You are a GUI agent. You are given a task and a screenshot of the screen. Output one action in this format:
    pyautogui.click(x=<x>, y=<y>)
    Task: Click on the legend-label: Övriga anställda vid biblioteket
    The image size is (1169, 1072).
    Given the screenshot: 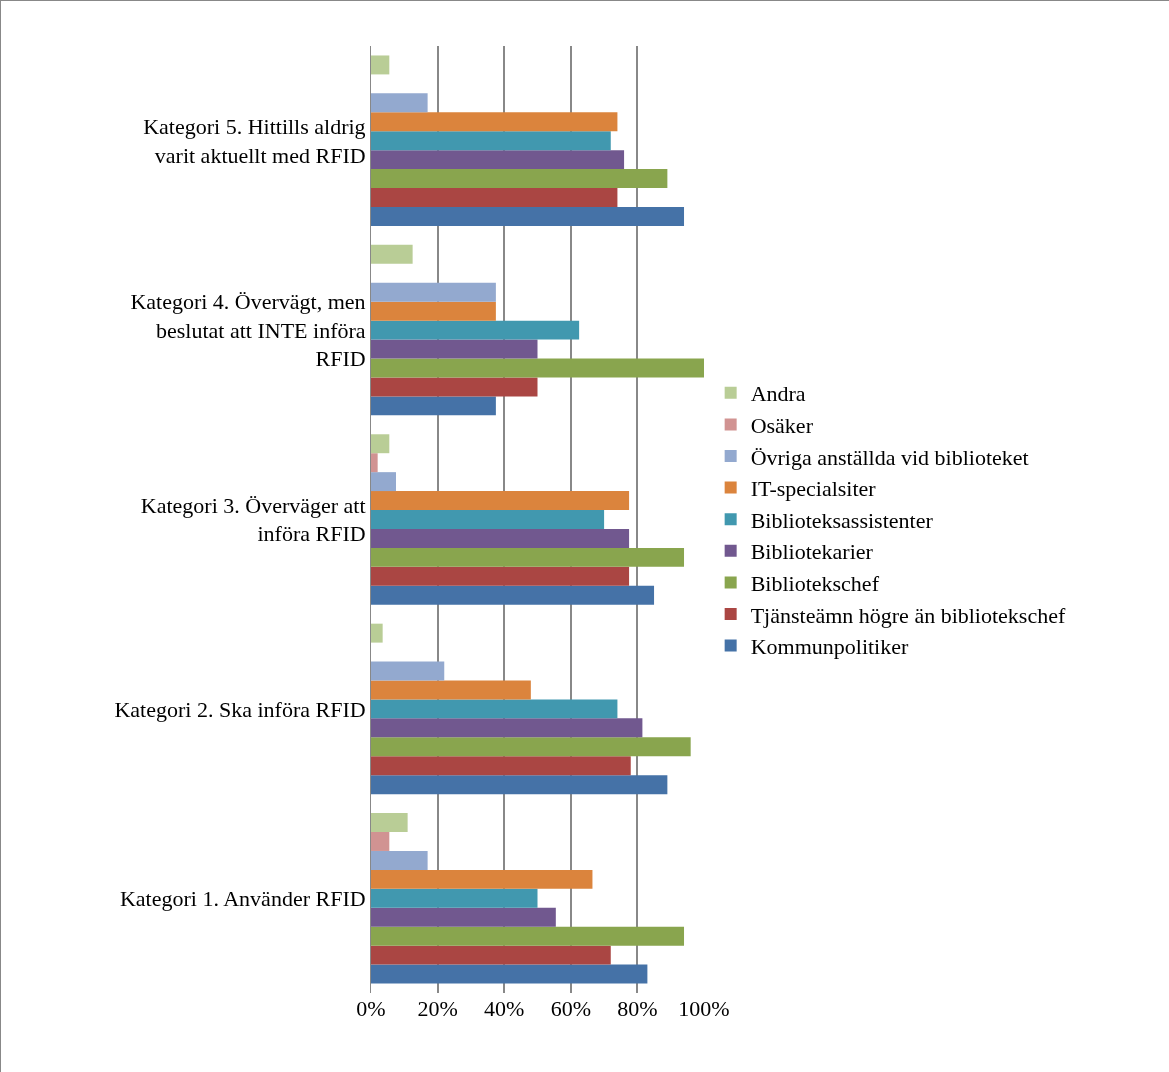 What is the action you would take?
    pyautogui.click(x=889, y=457)
    